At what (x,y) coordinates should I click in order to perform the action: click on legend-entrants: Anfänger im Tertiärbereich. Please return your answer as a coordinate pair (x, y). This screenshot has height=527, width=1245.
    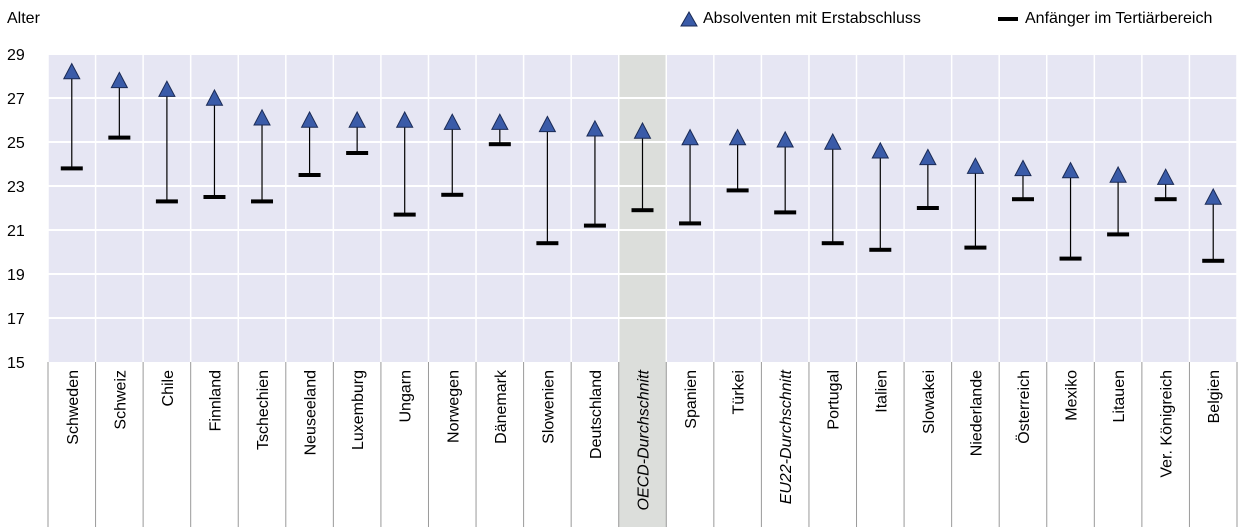
    Looking at the image, I should click on (1105, 19).